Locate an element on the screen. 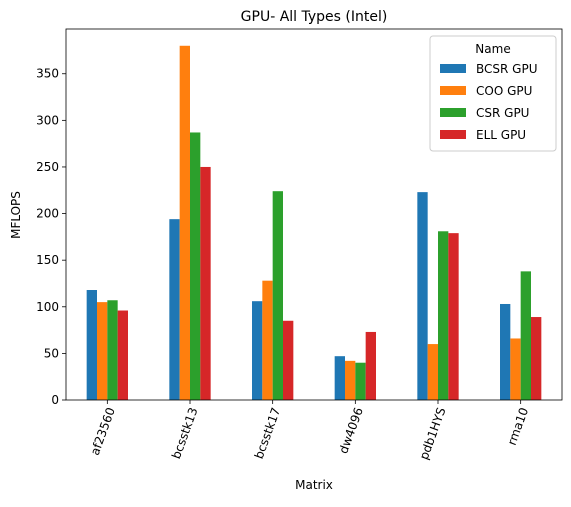 This screenshot has width=571, height=507. legend-label: BCSR GPU is located at coordinates (507, 69).